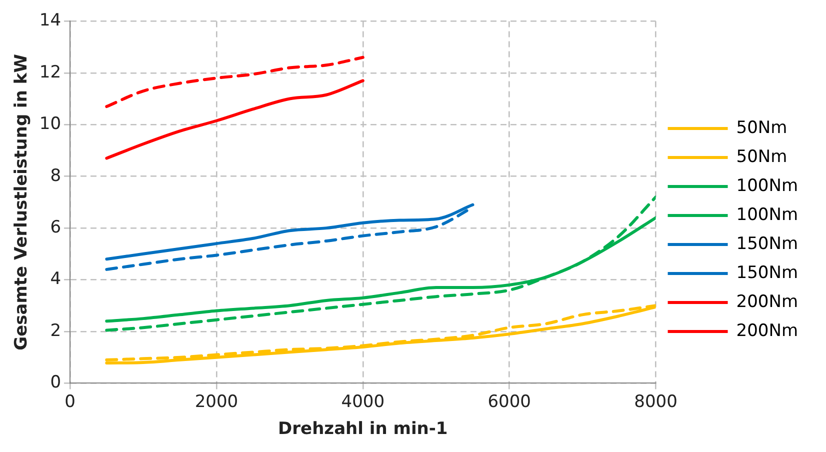 The height and width of the screenshot is (452, 826). I want to click on x-axis-title: Drehzahl in min-1, so click(363, 429).